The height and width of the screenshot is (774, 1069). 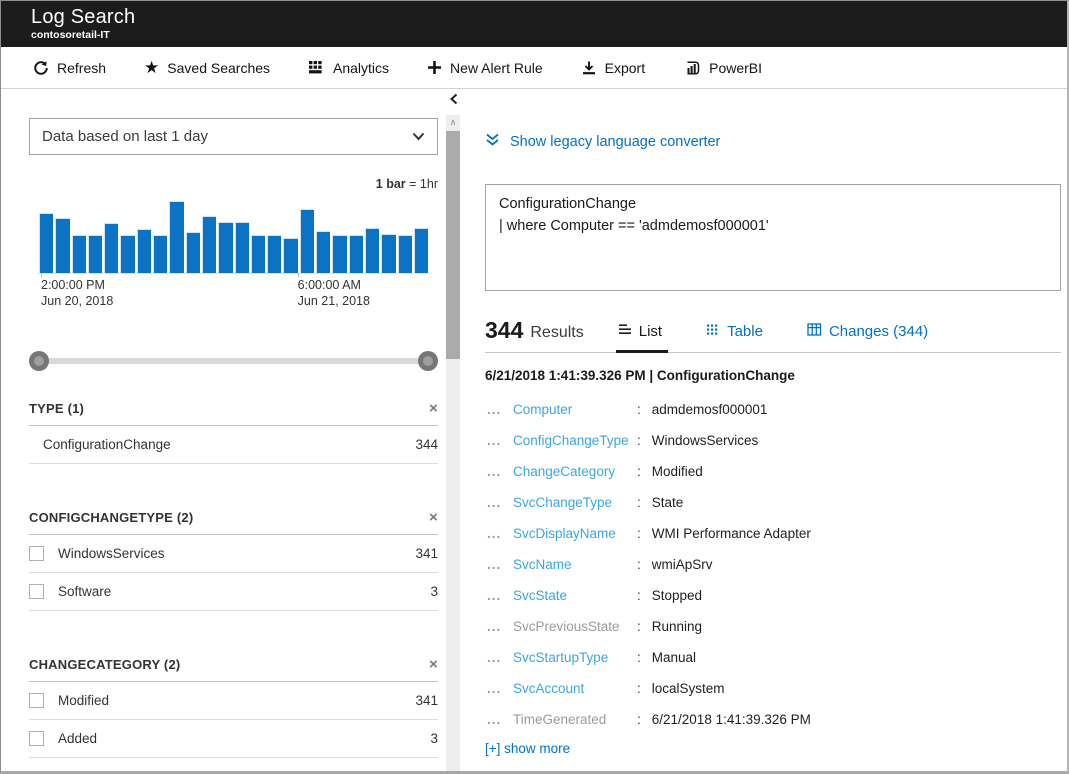 What do you see at coordinates (528, 748) in the screenshot?
I see `show-more-link: [+] show more` at bounding box center [528, 748].